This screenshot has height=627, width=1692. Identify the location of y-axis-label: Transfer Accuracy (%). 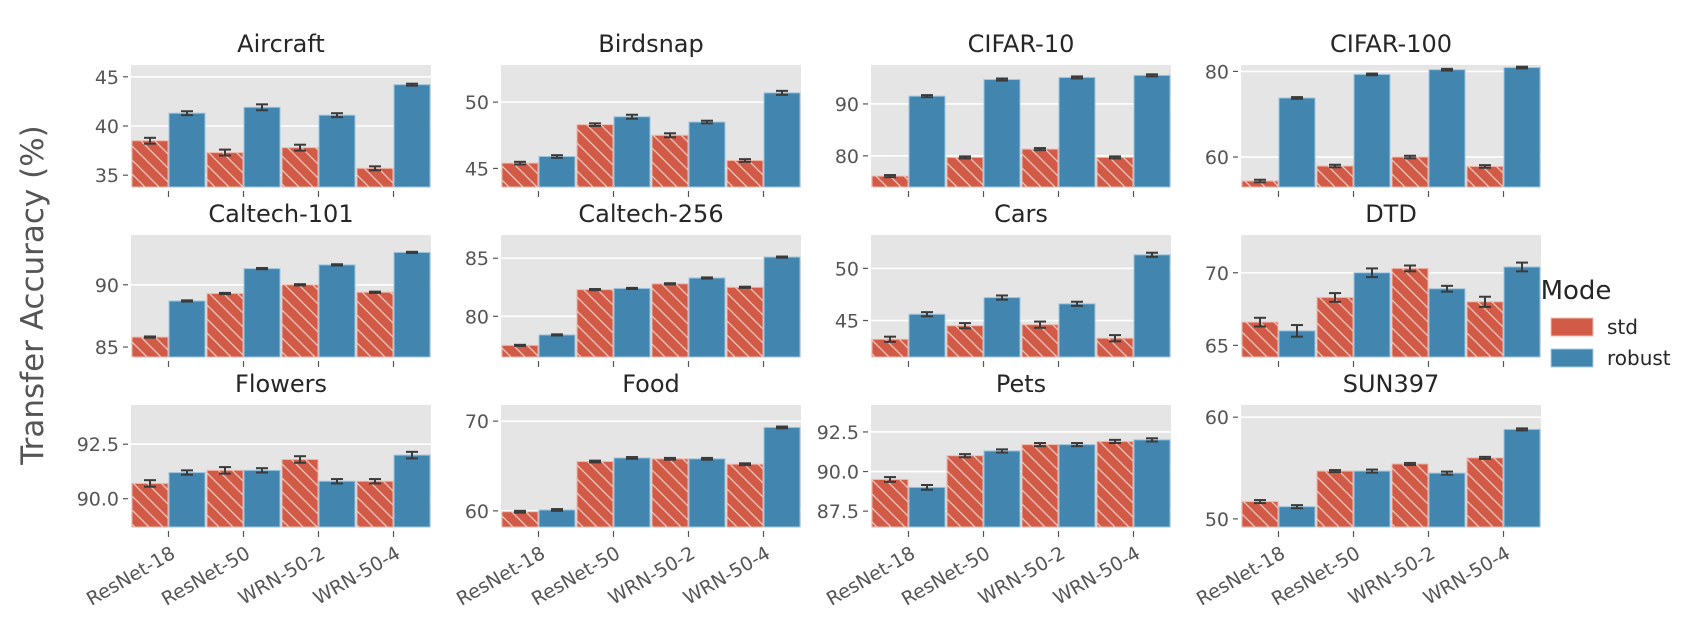
(33, 295).